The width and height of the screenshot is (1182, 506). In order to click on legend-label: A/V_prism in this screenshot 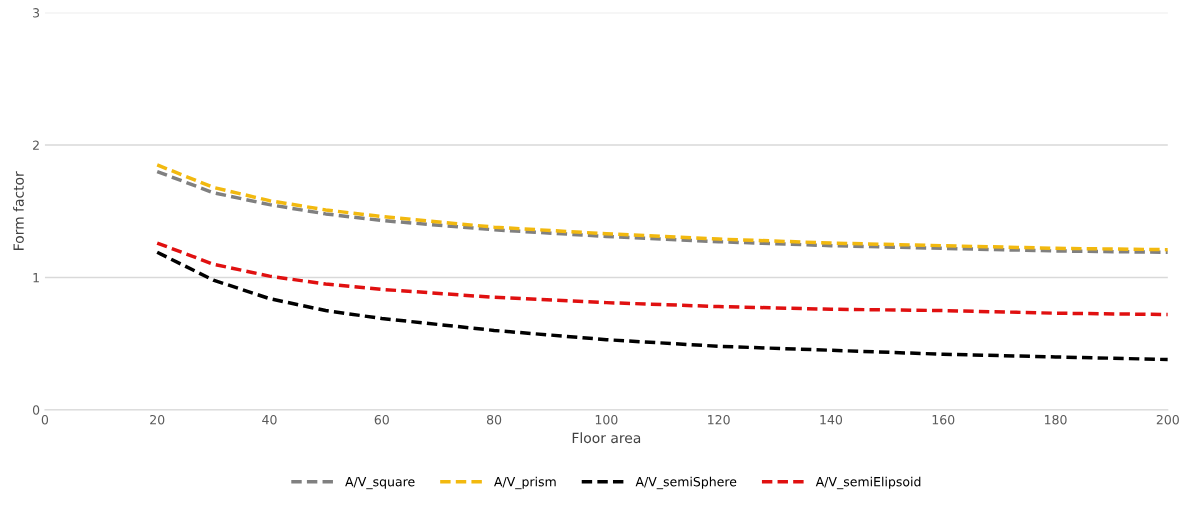, I will do `click(525, 483)`.